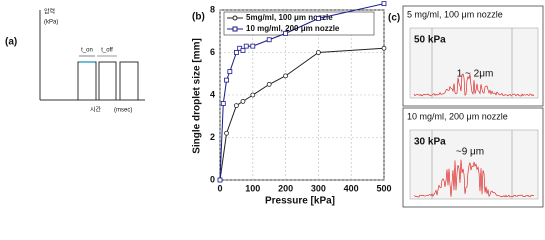 The height and width of the screenshot is (240, 545). Describe the element at coordinates (89, 81) in the screenshot. I see `pulse-train` at that location.